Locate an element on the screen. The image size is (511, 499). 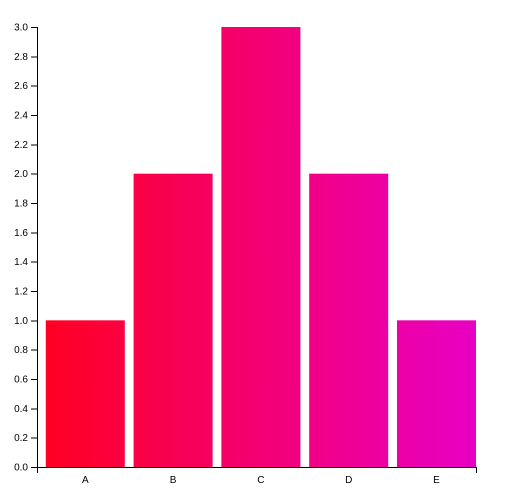
y-tick-label: 2.8 is located at coordinates (21, 57).